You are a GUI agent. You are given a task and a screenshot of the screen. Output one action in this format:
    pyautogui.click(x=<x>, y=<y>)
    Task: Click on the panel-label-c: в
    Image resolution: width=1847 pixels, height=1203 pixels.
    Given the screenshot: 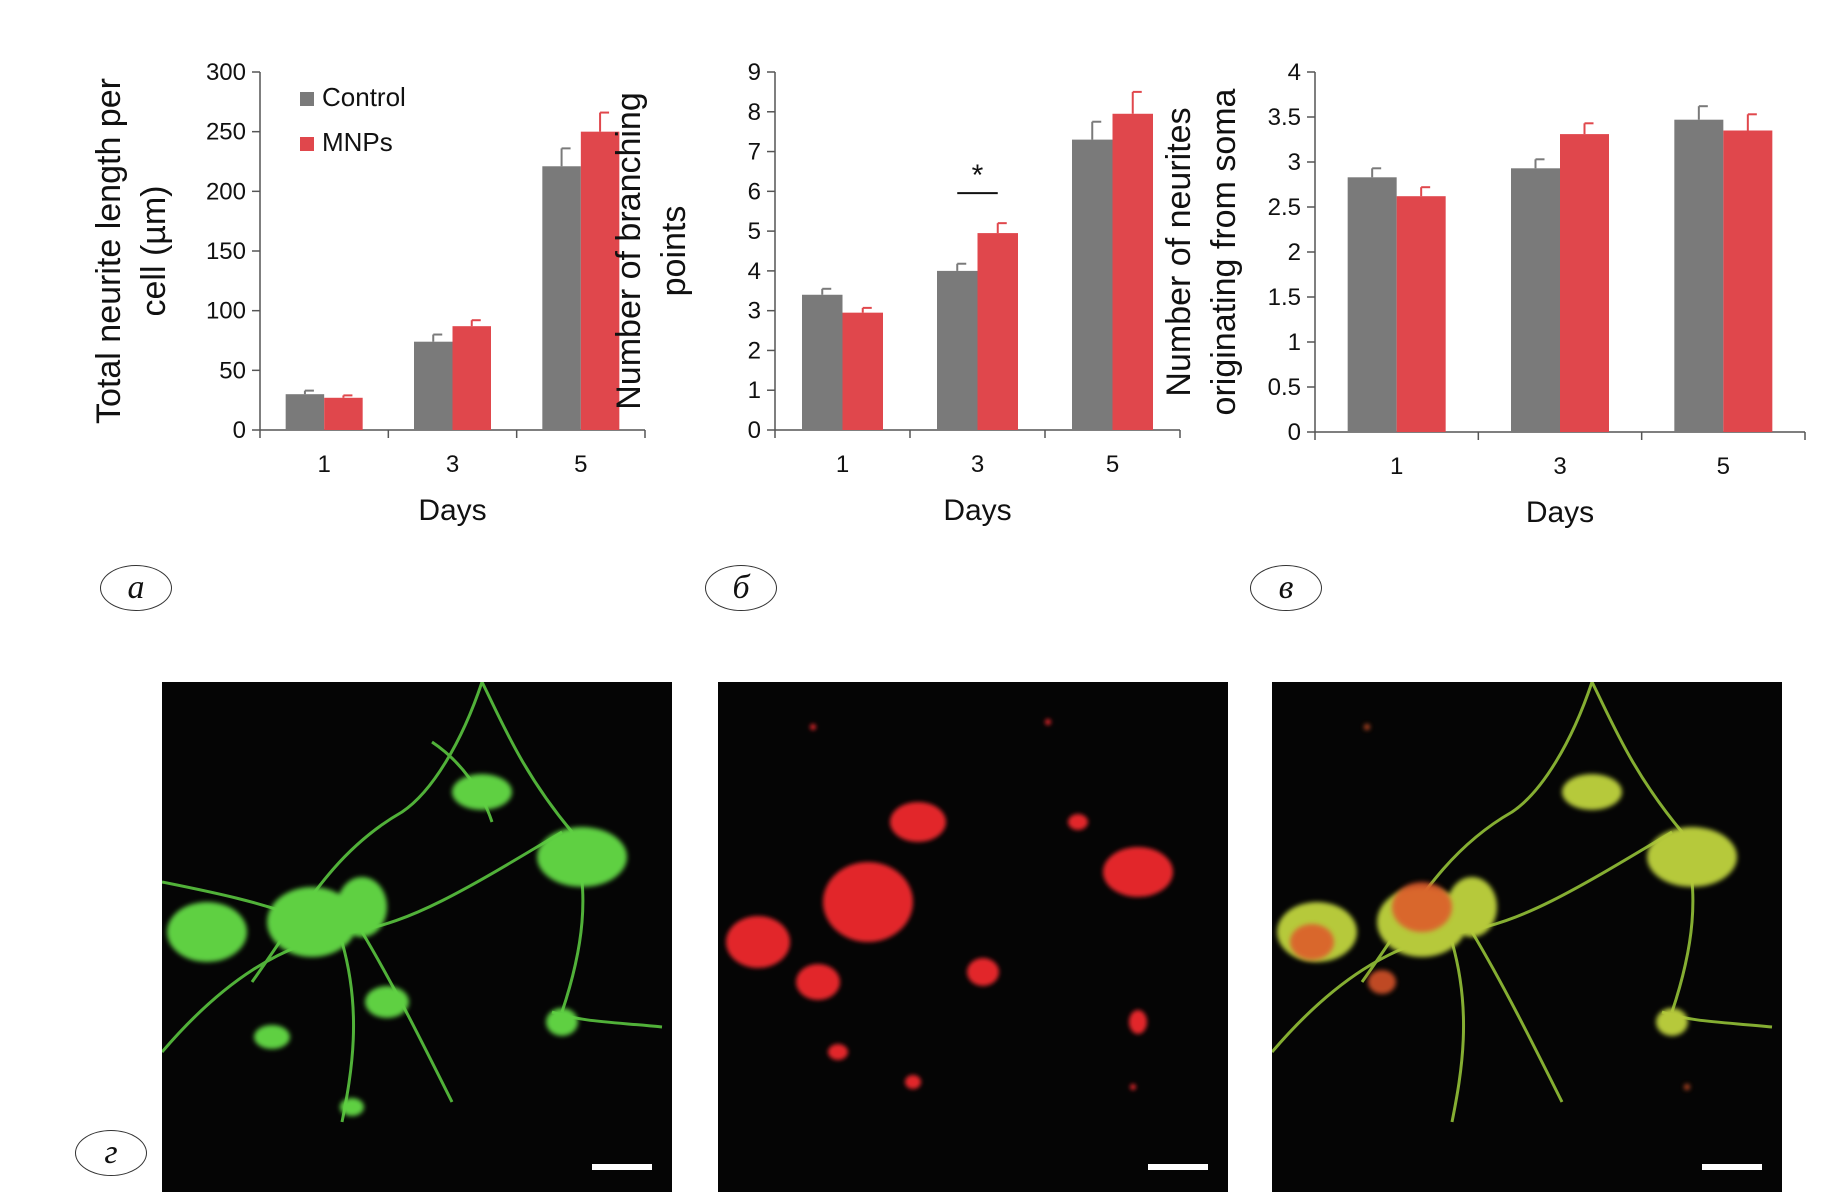 What is the action you would take?
    pyautogui.click(x=1286, y=588)
    